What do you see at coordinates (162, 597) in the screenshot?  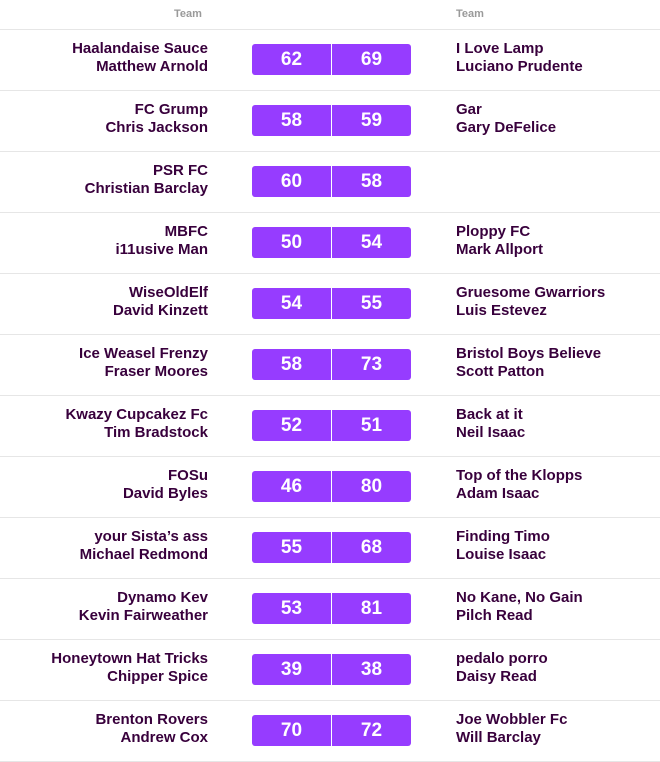 I see `home-team-name: Dynamo Kev` at bounding box center [162, 597].